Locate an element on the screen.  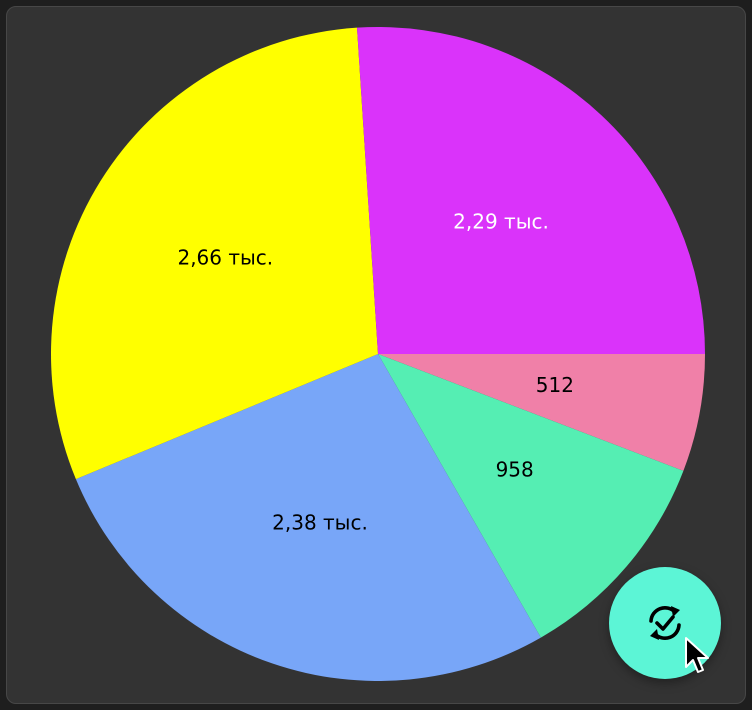
refresh-button is located at coordinates (665, 623).